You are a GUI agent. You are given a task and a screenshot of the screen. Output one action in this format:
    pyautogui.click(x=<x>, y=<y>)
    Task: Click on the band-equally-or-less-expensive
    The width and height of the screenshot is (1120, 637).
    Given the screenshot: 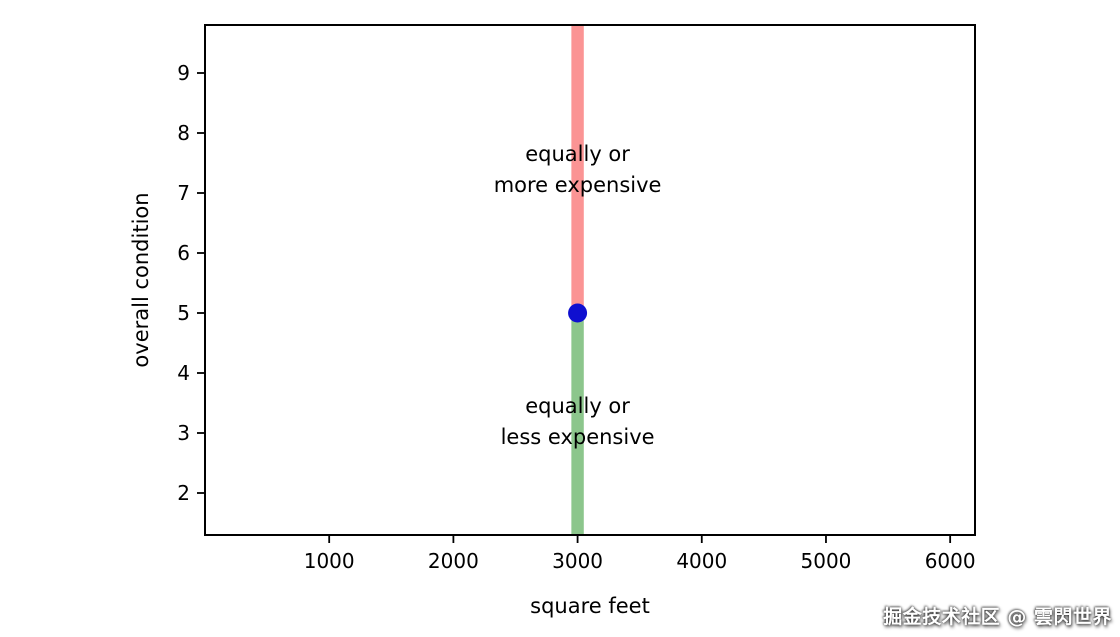 What is the action you would take?
    pyautogui.click(x=577, y=424)
    